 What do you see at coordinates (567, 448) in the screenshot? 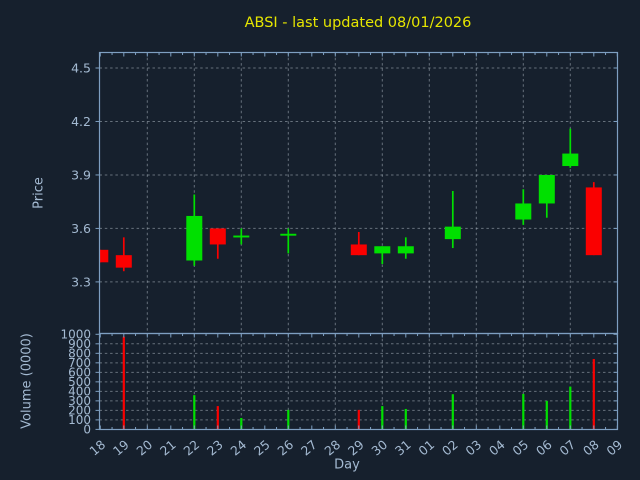
I see `x-tick-label: 07` at bounding box center [567, 448].